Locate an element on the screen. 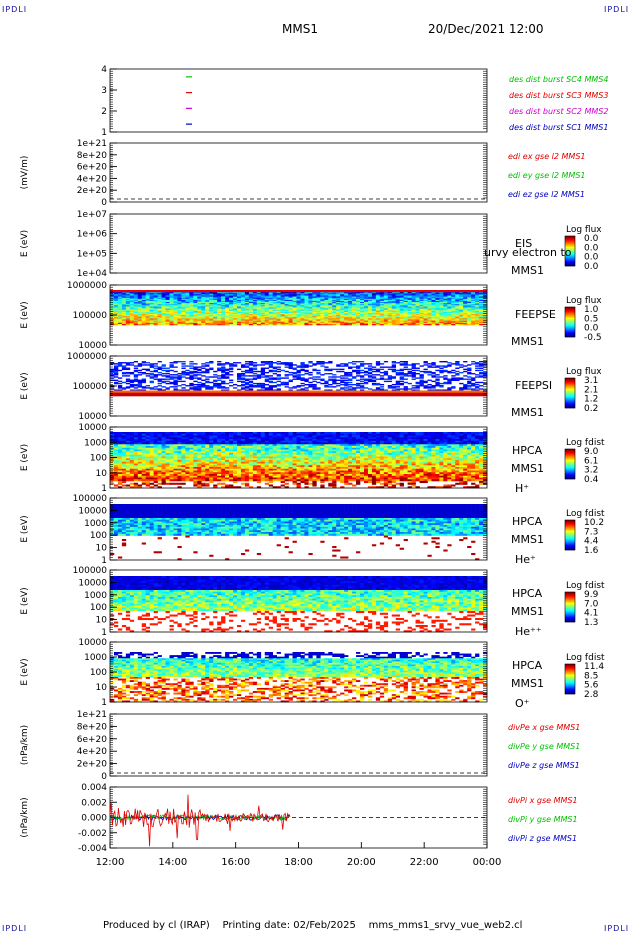  p6-colorbar-tick: 0.4 is located at coordinates (591, 480).